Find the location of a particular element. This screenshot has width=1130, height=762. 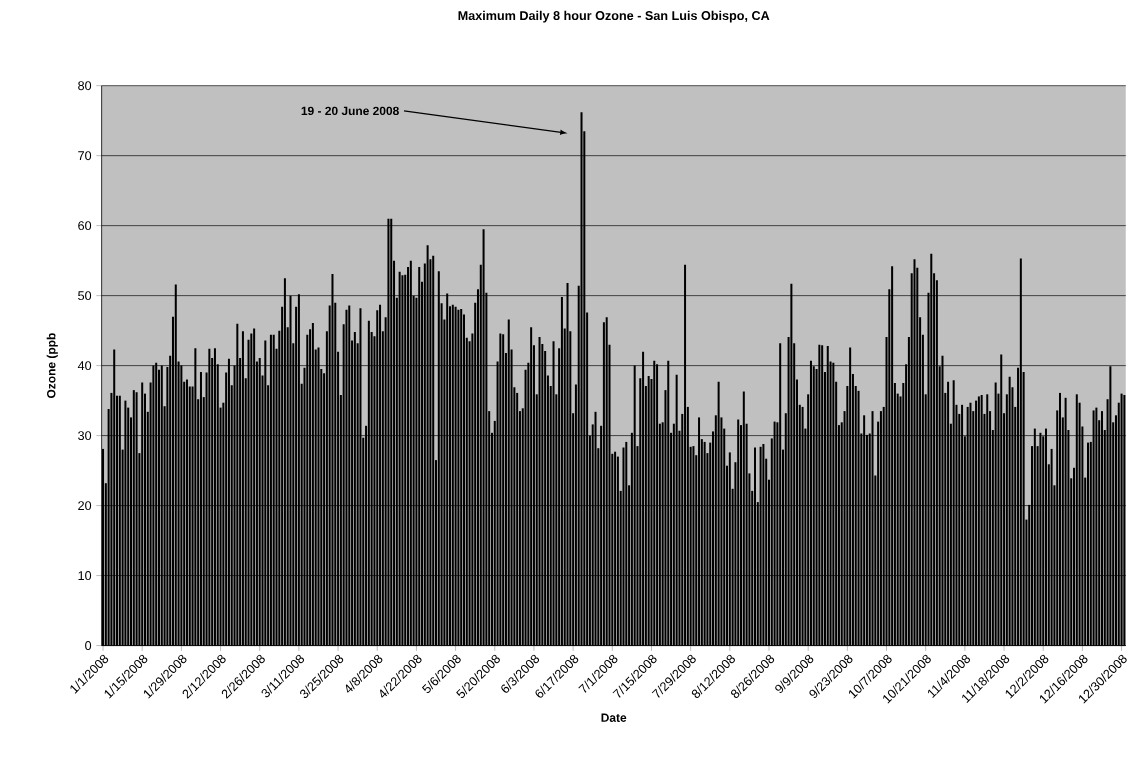

y-tick-label: 20 is located at coordinates (85, 505).